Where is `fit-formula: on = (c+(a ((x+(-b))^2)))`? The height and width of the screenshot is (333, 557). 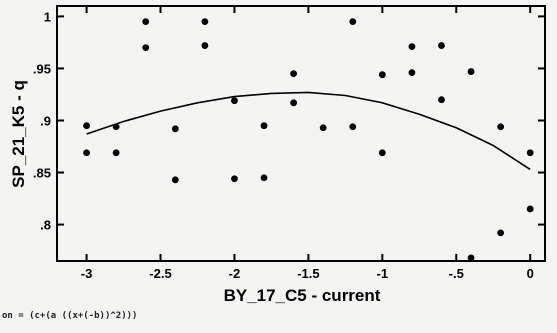 fit-formula: on = (c+(a ((x+(-b))^2))) is located at coordinates (69, 316).